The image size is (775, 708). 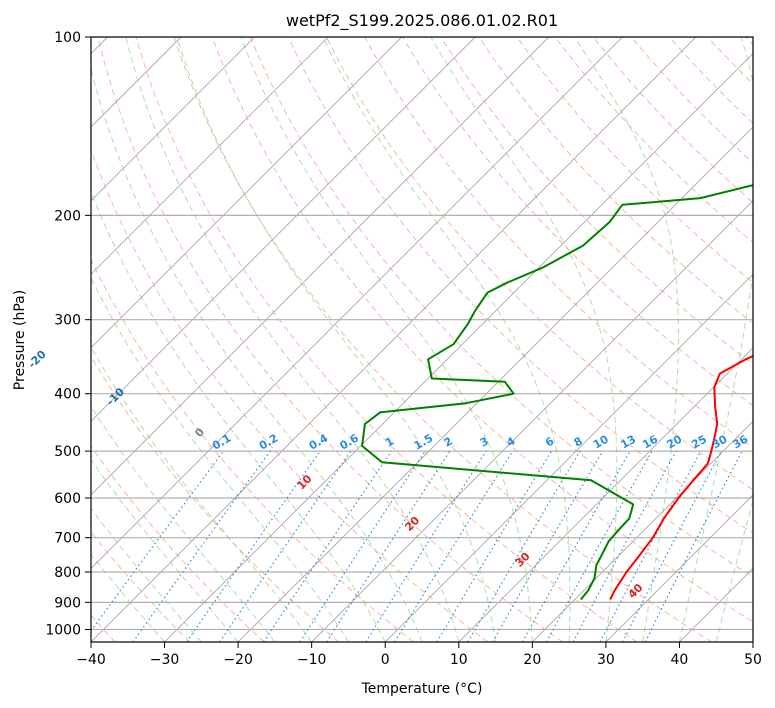 What do you see at coordinates (67, 499) in the screenshot?
I see `y-tick-label: 600` at bounding box center [67, 499].